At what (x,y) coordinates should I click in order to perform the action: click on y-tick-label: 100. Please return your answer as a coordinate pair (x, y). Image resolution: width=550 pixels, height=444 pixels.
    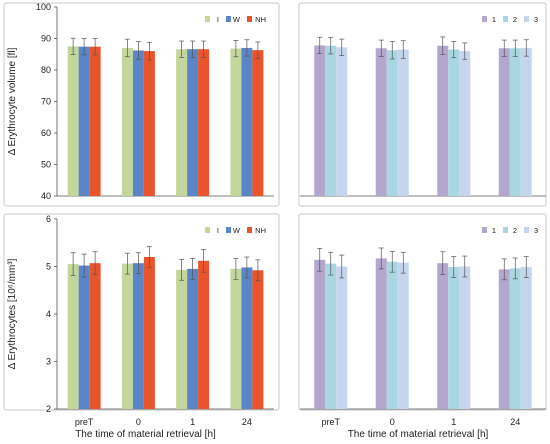
    Looking at the image, I should click on (43, 7).